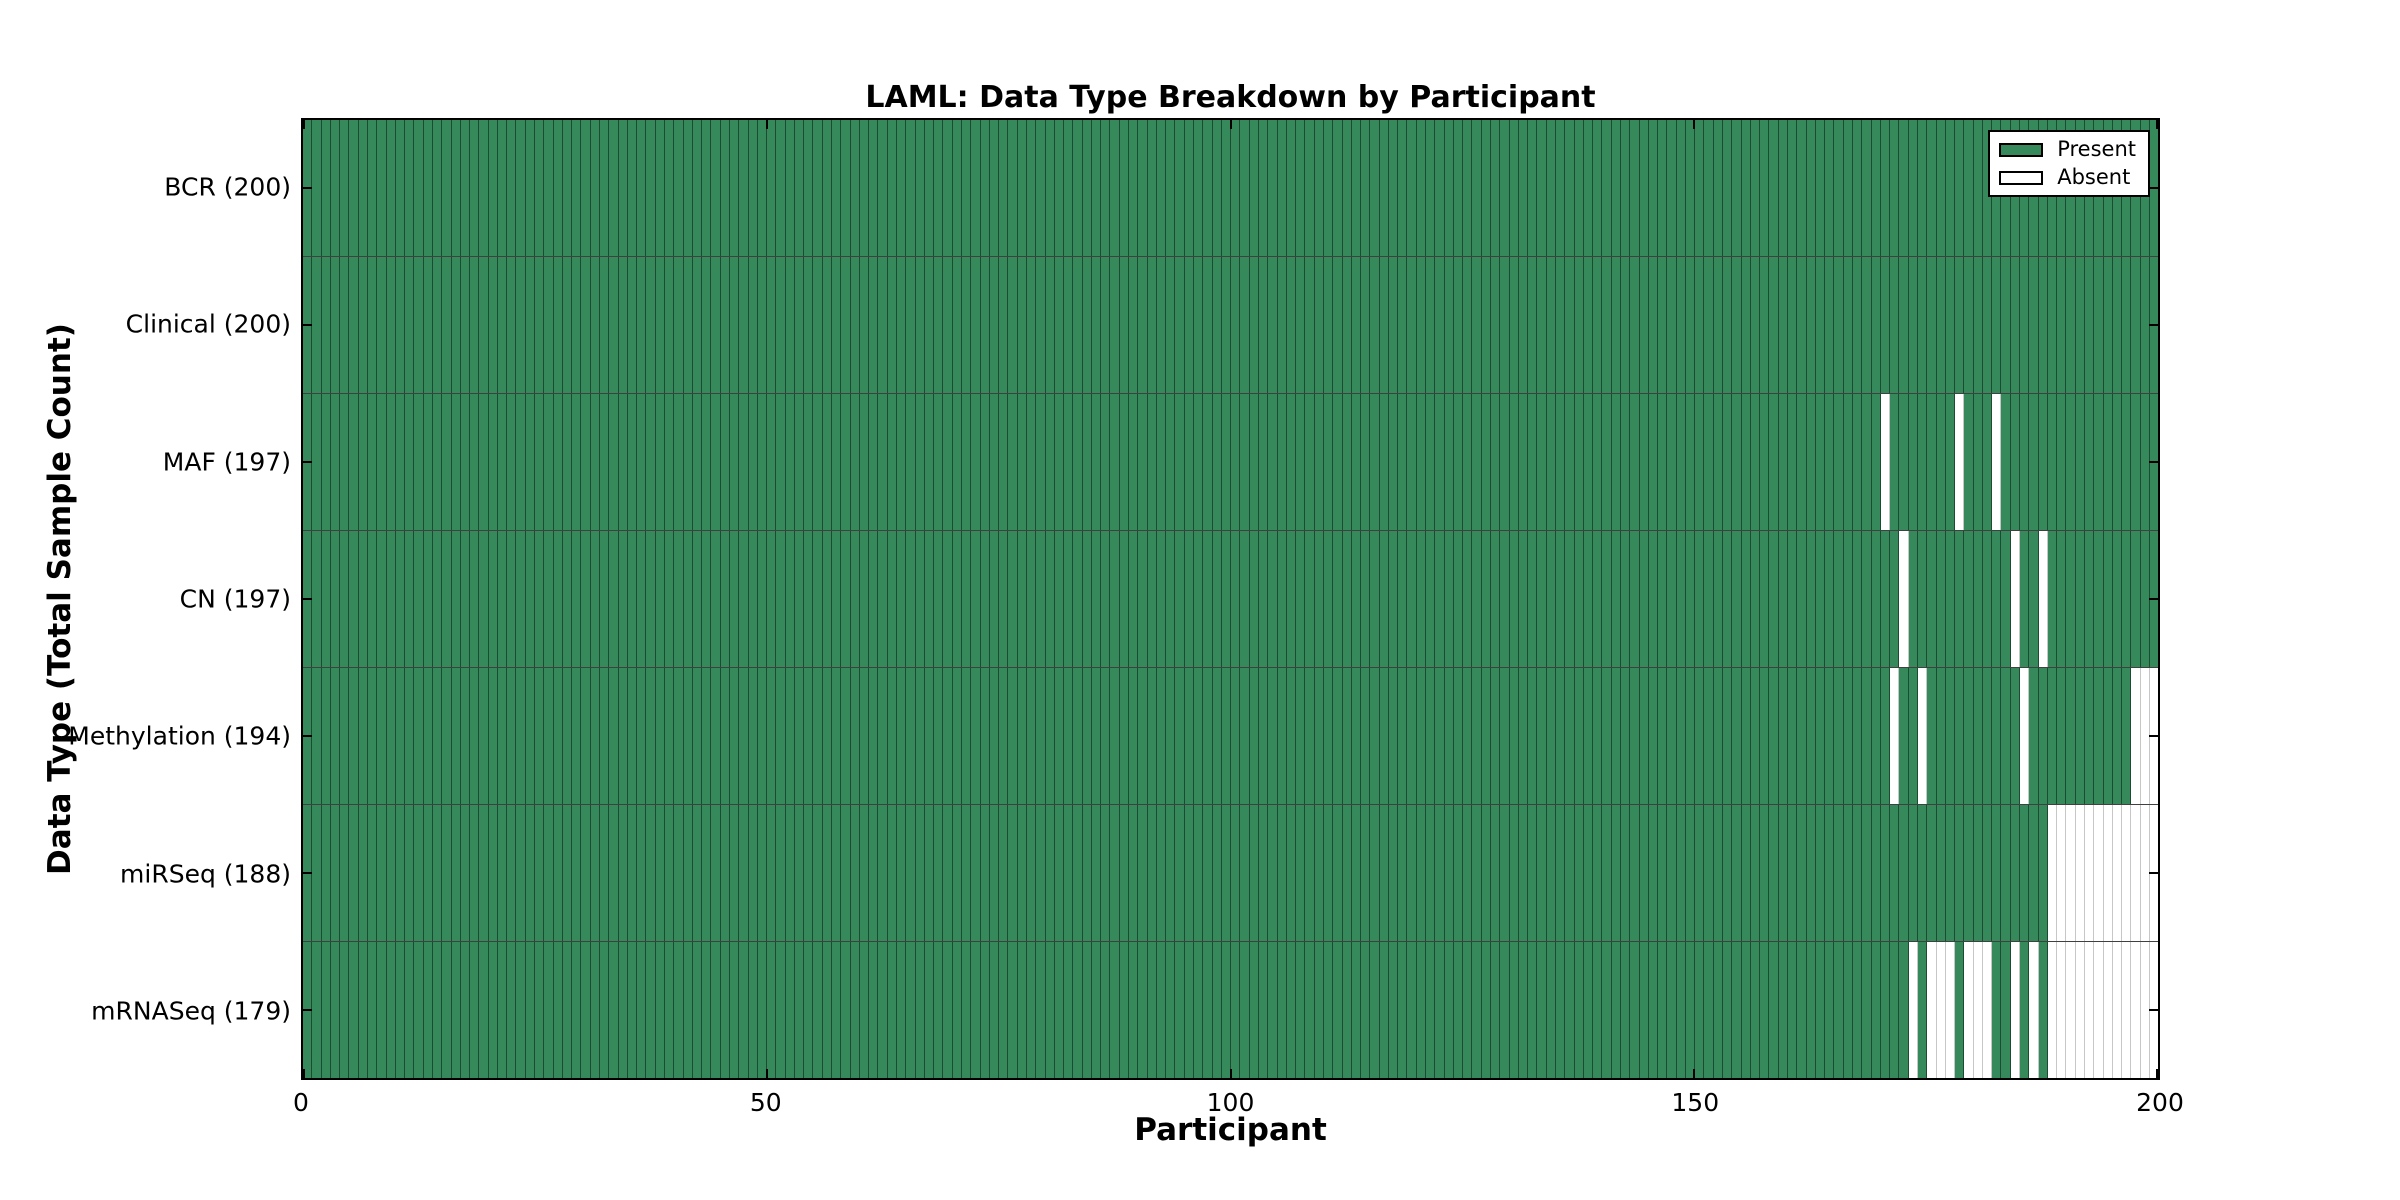 The width and height of the screenshot is (2400, 1200). I want to click on x-tick-label: 200, so click(2160, 1102).